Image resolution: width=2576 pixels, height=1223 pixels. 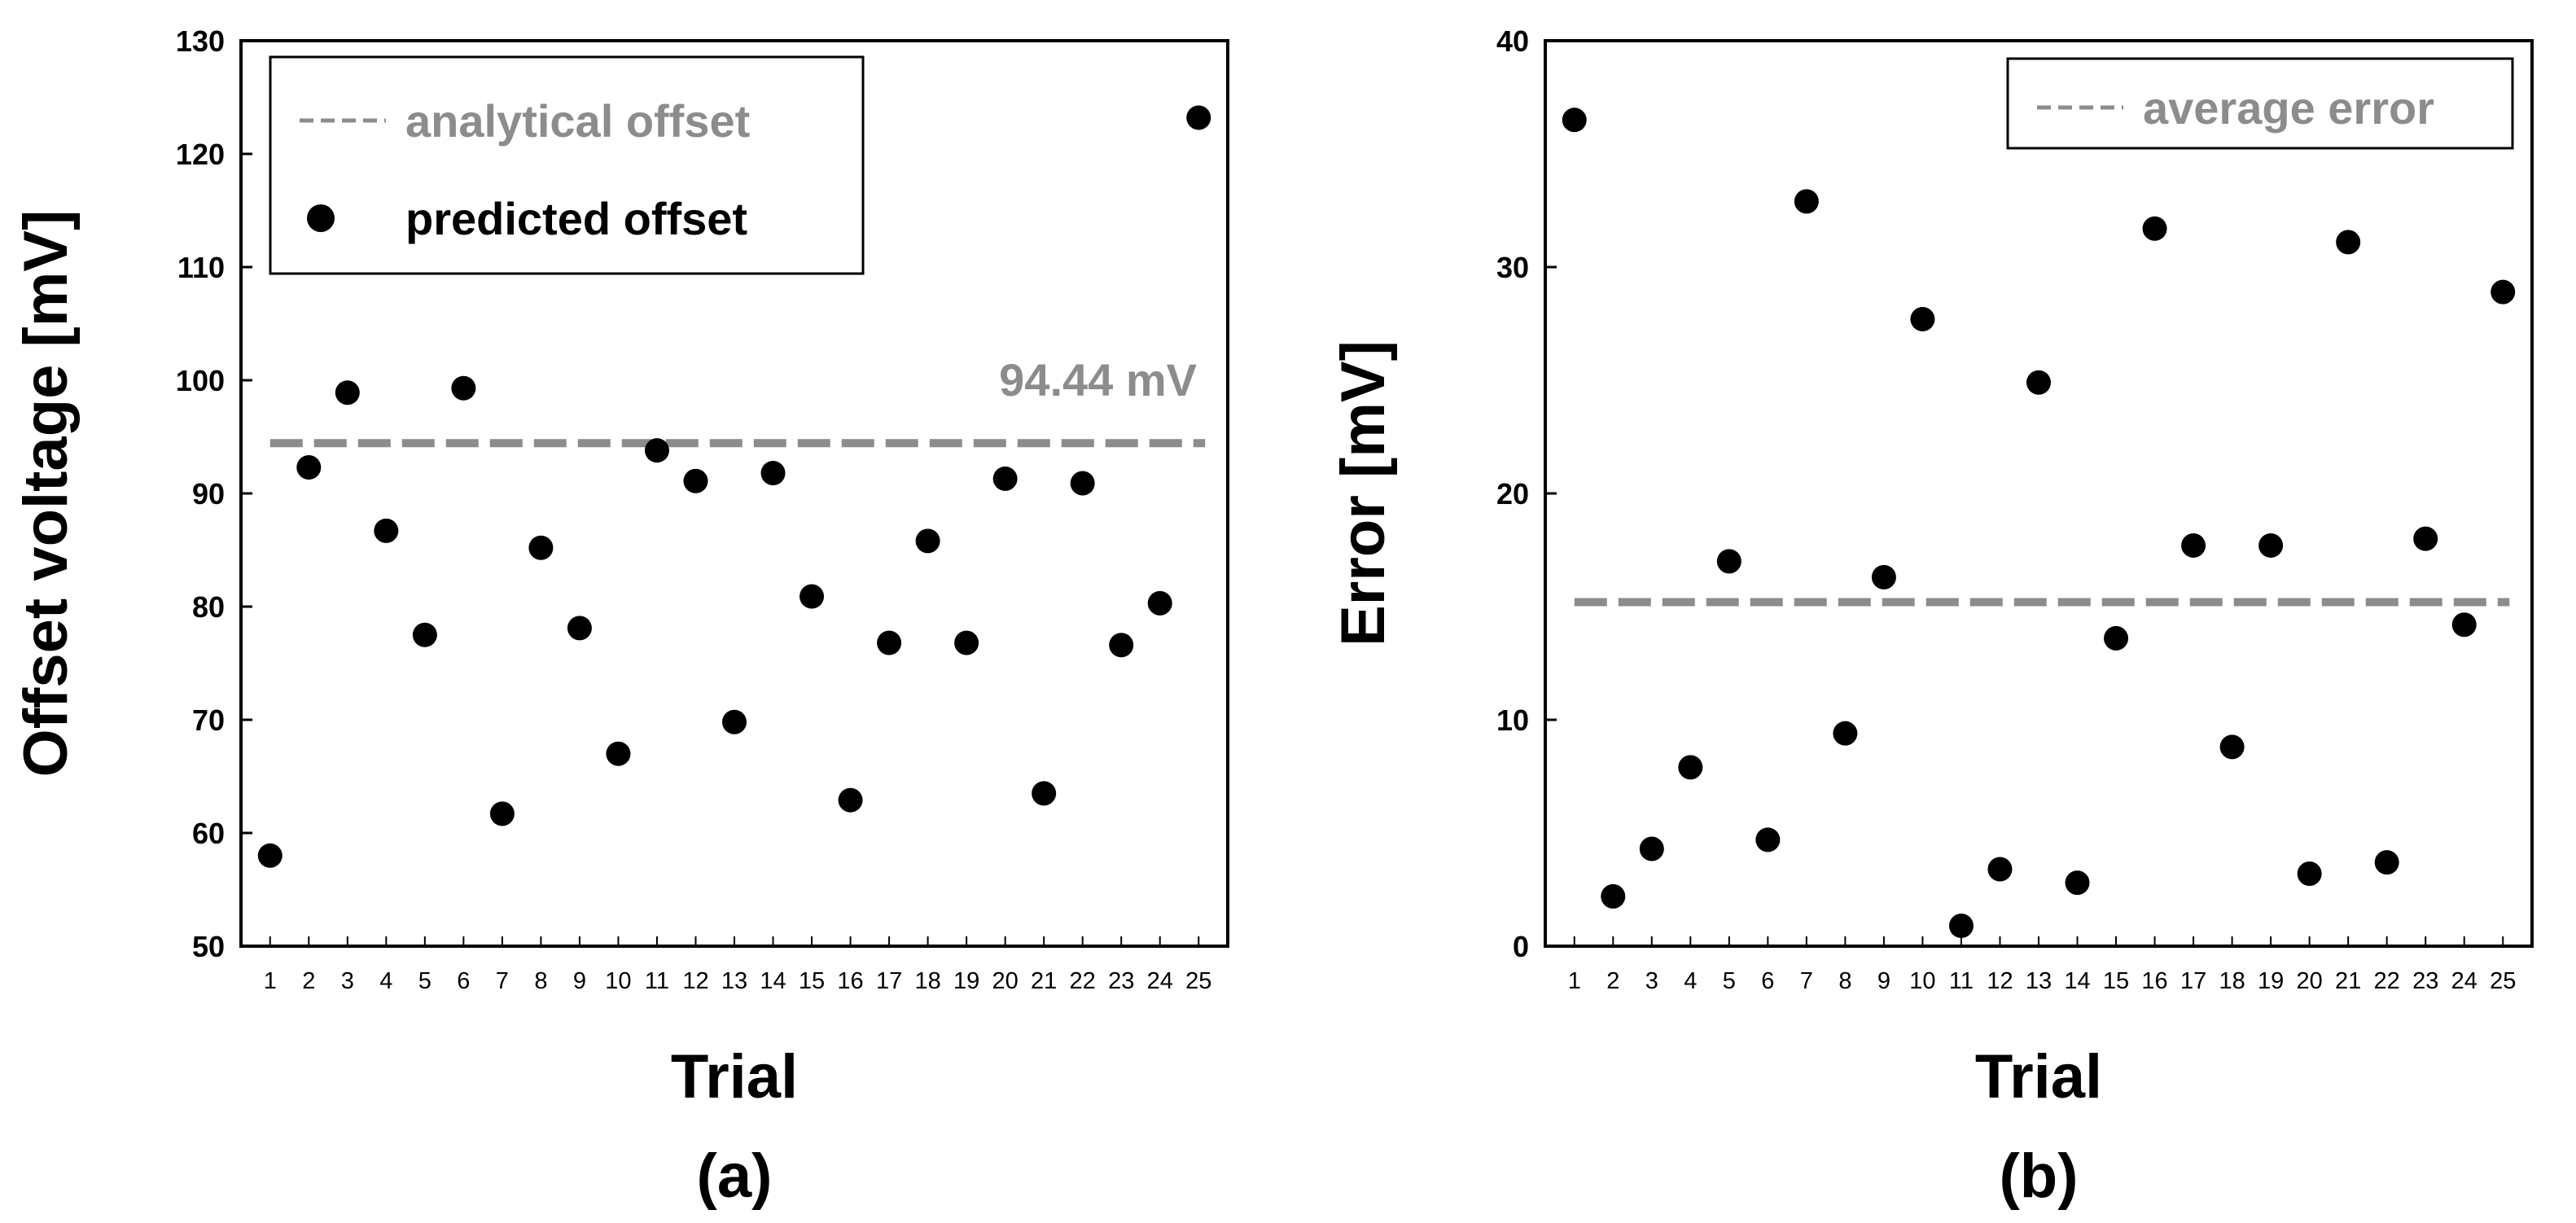 What do you see at coordinates (567, 165) in the screenshot?
I see `legend-box` at bounding box center [567, 165].